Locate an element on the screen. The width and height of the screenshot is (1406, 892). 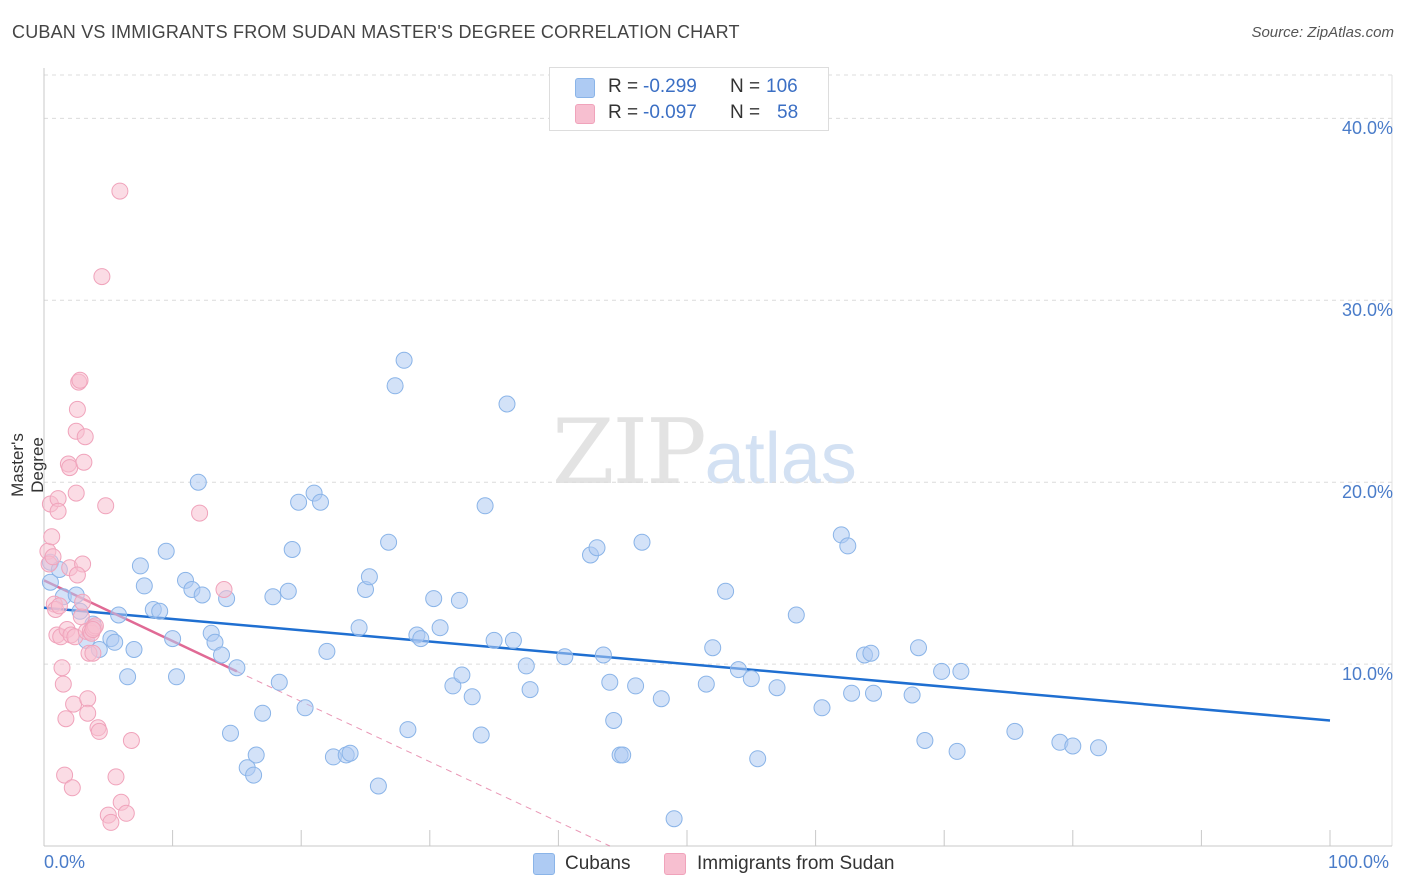
y-tick-label: 20.0% is located at coordinates (1367, 492).